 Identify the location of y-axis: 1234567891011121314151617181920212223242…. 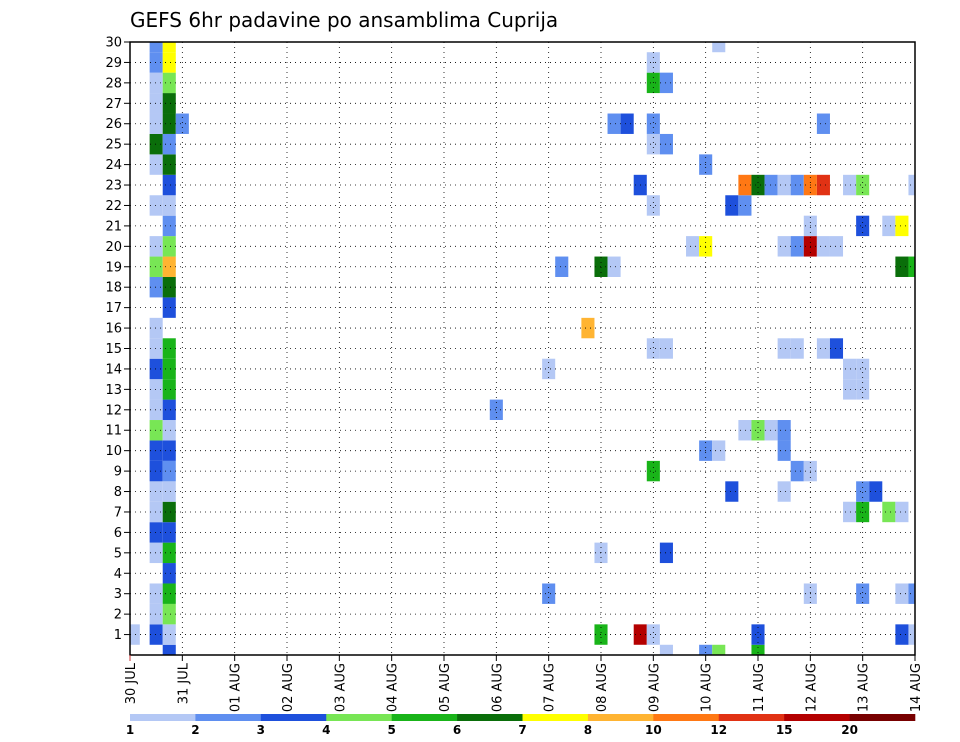
(117, 339).